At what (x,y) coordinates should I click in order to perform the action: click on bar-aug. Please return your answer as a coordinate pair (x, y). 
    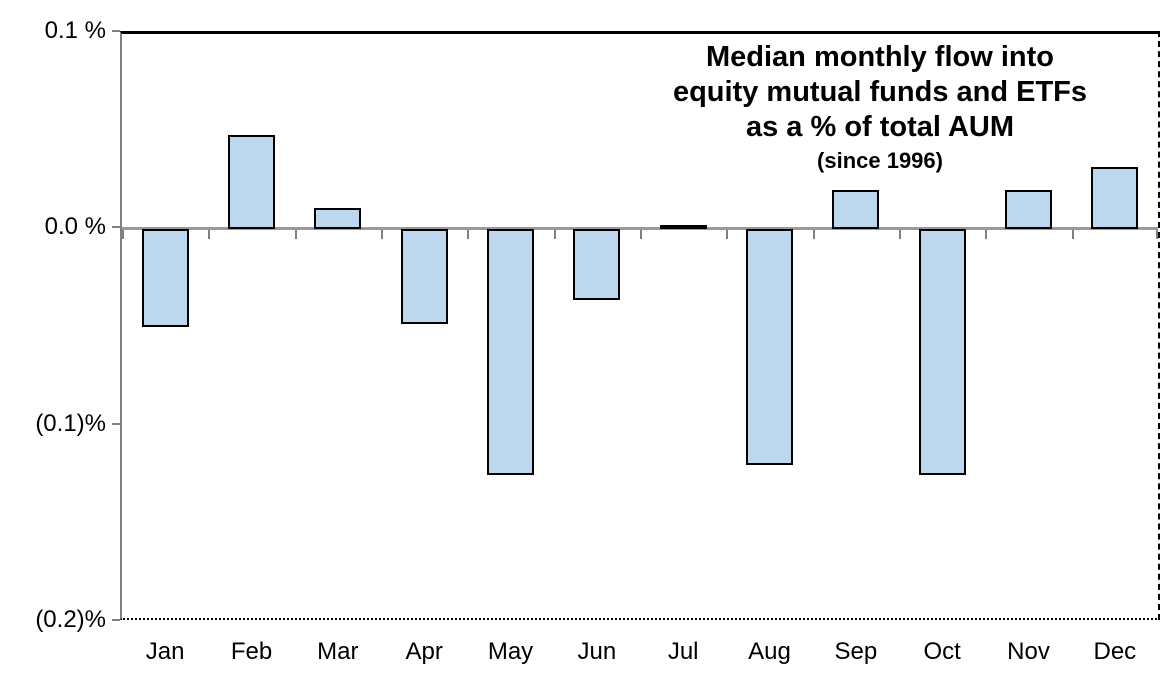
    Looking at the image, I should click on (769, 347).